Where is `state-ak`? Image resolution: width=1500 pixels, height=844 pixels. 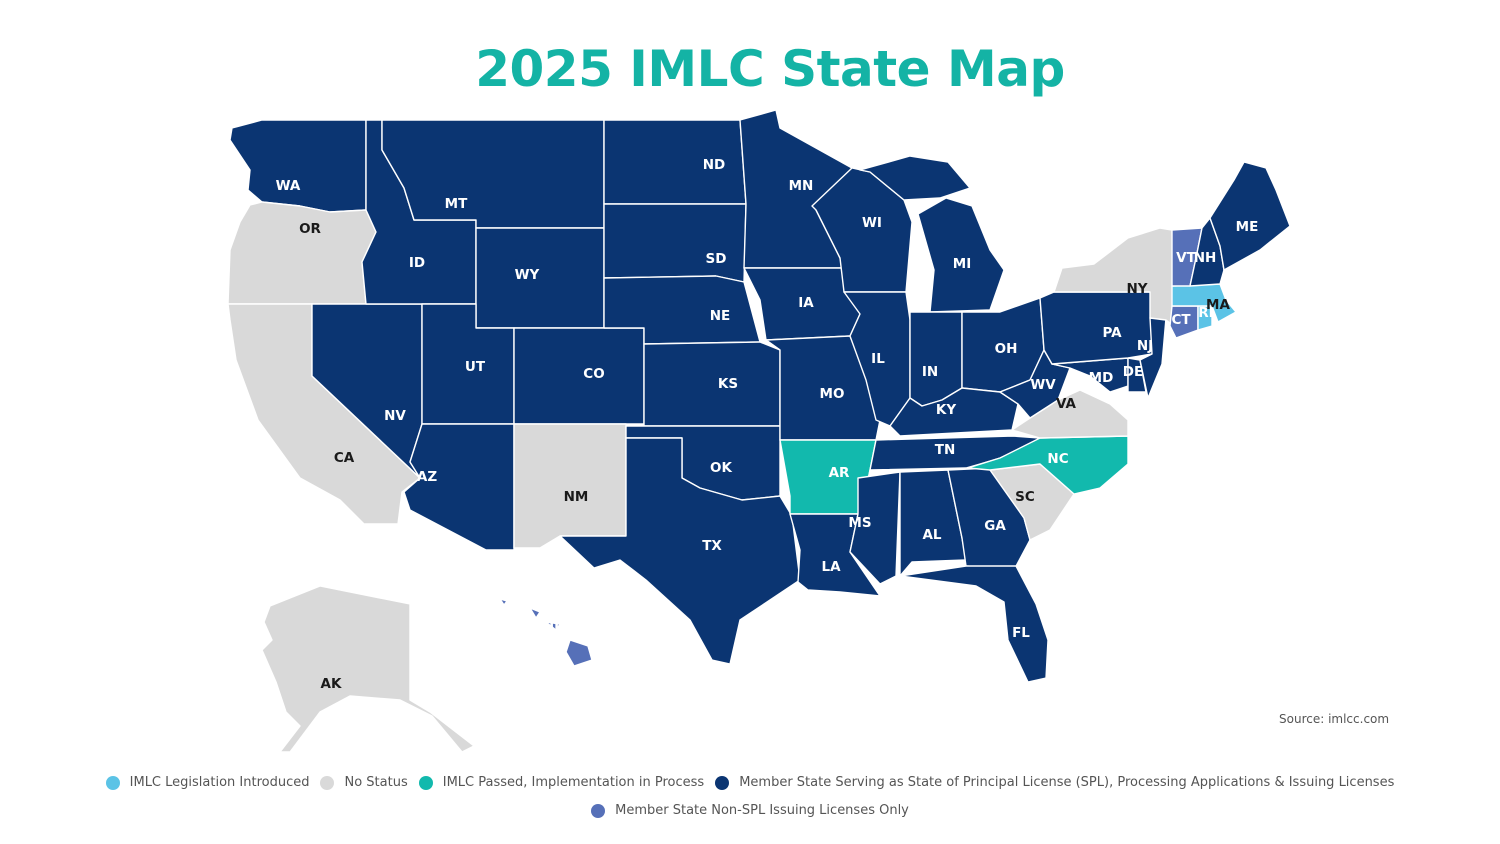 state-ak is located at coordinates (368, 669).